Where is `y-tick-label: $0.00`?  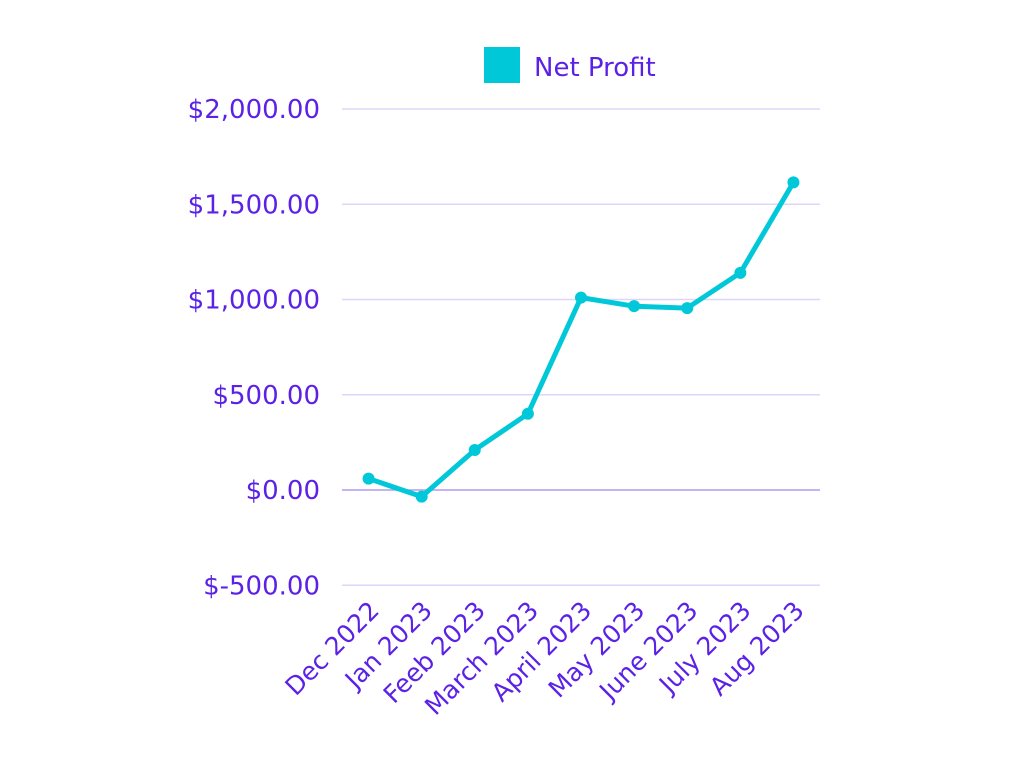 y-tick-label: $0.00 is located at coordinates (283, 491).